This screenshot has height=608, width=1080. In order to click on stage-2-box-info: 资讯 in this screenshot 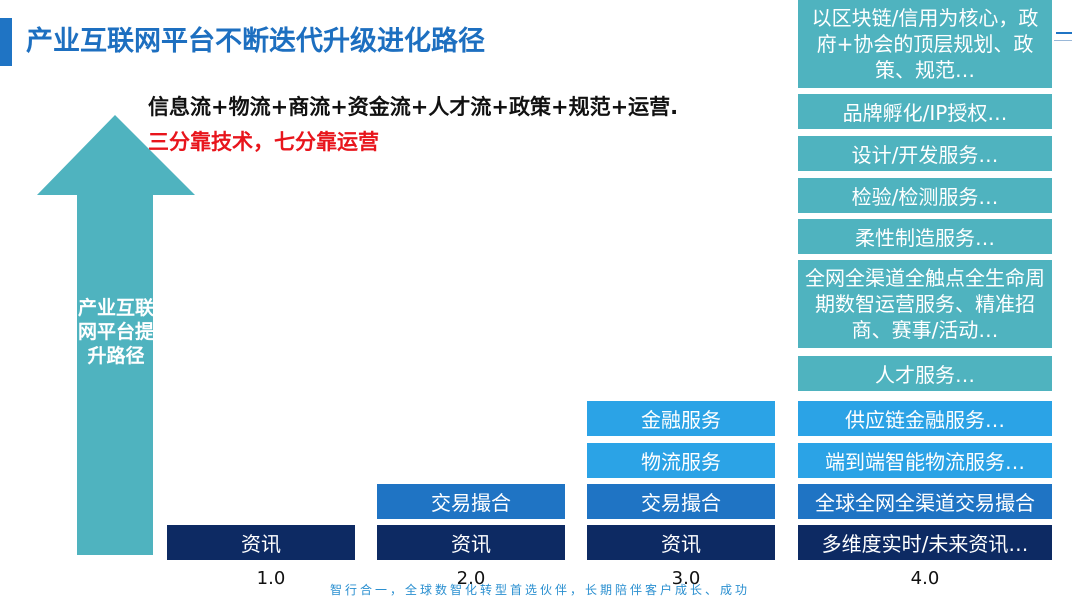, I will do `click(471, 542)`.